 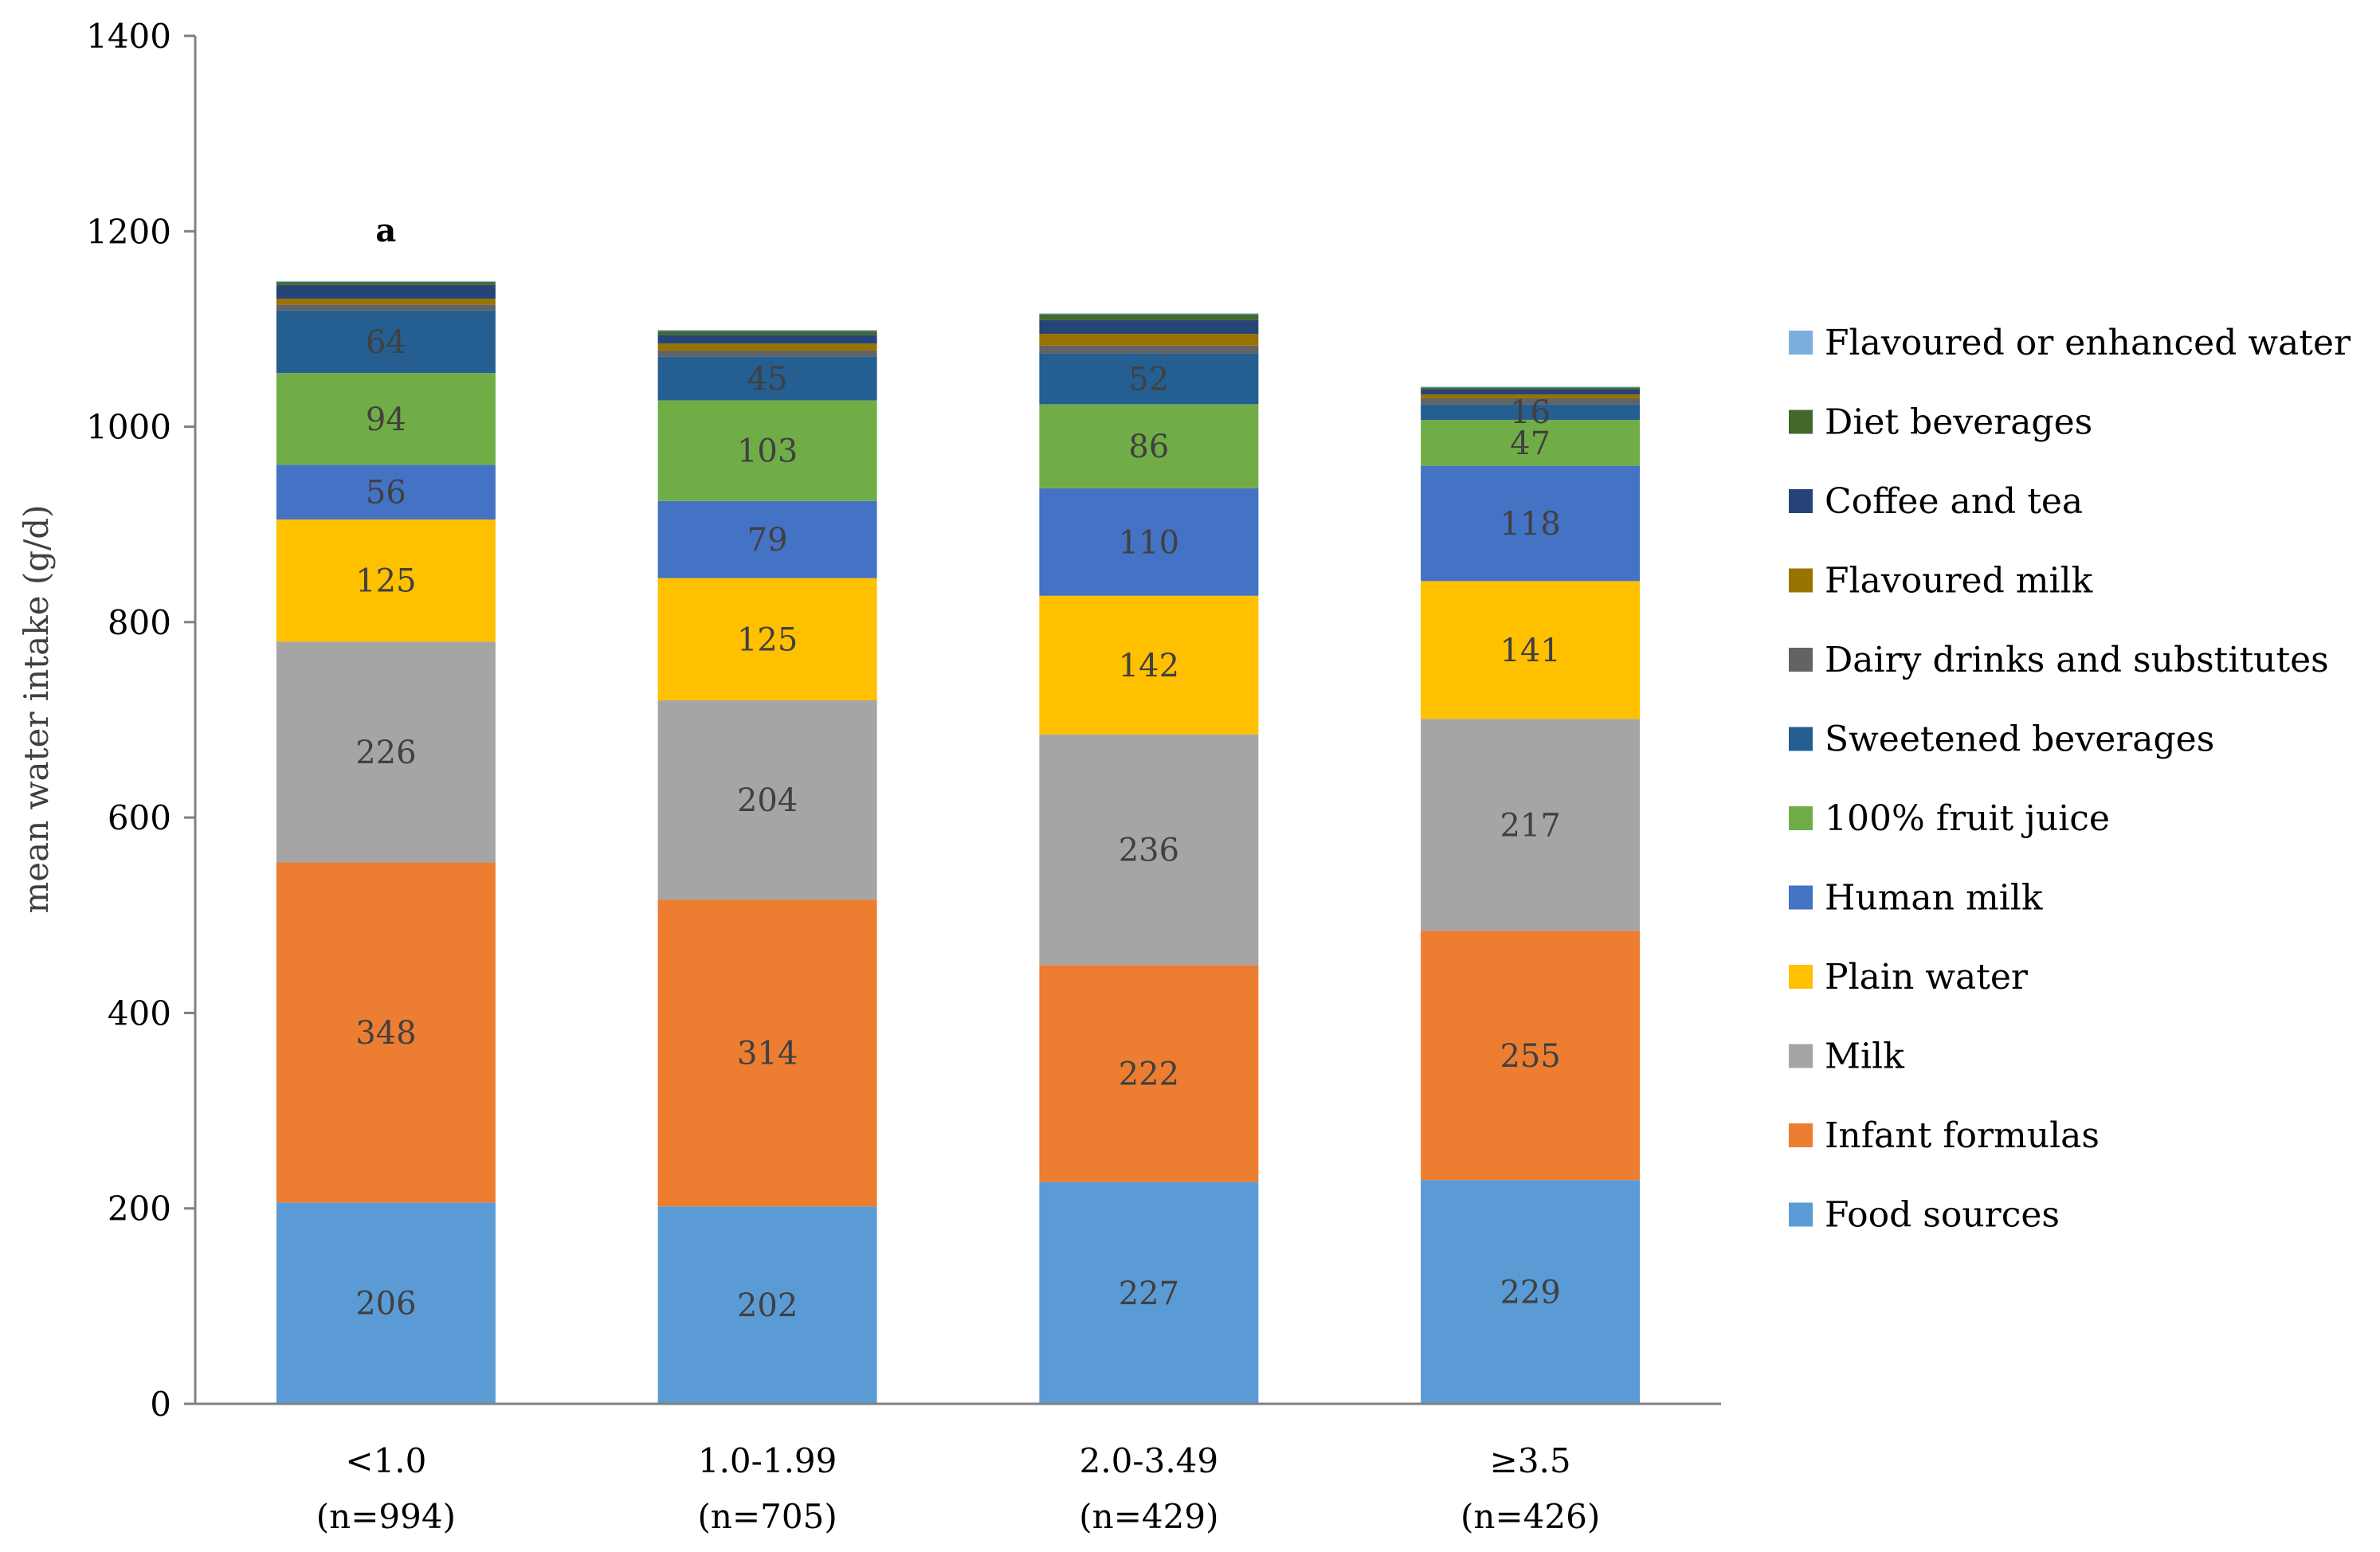 What do you see at coordinates (1943, 1215) in the screenshot?
I see `legend-label: Food sources` at bounding box center [1943, 1215].